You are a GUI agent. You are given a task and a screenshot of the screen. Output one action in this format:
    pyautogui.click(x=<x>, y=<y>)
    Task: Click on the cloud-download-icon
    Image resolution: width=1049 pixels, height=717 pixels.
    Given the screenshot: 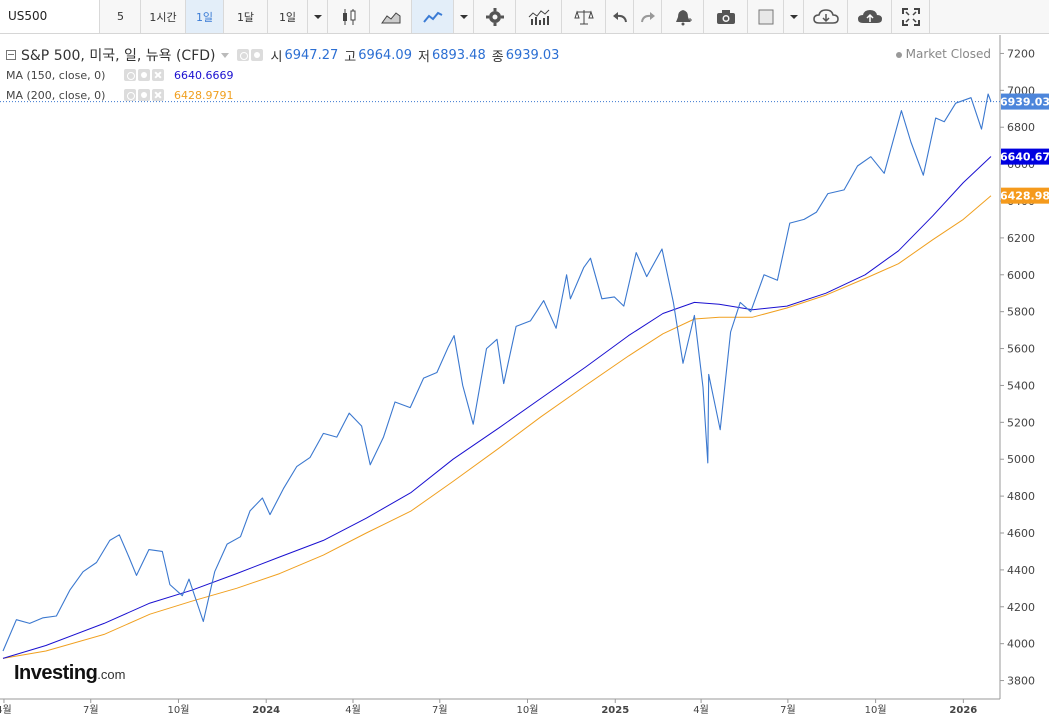 What is the action you would take?
    pyautogui.click(x=825, y=17)
    